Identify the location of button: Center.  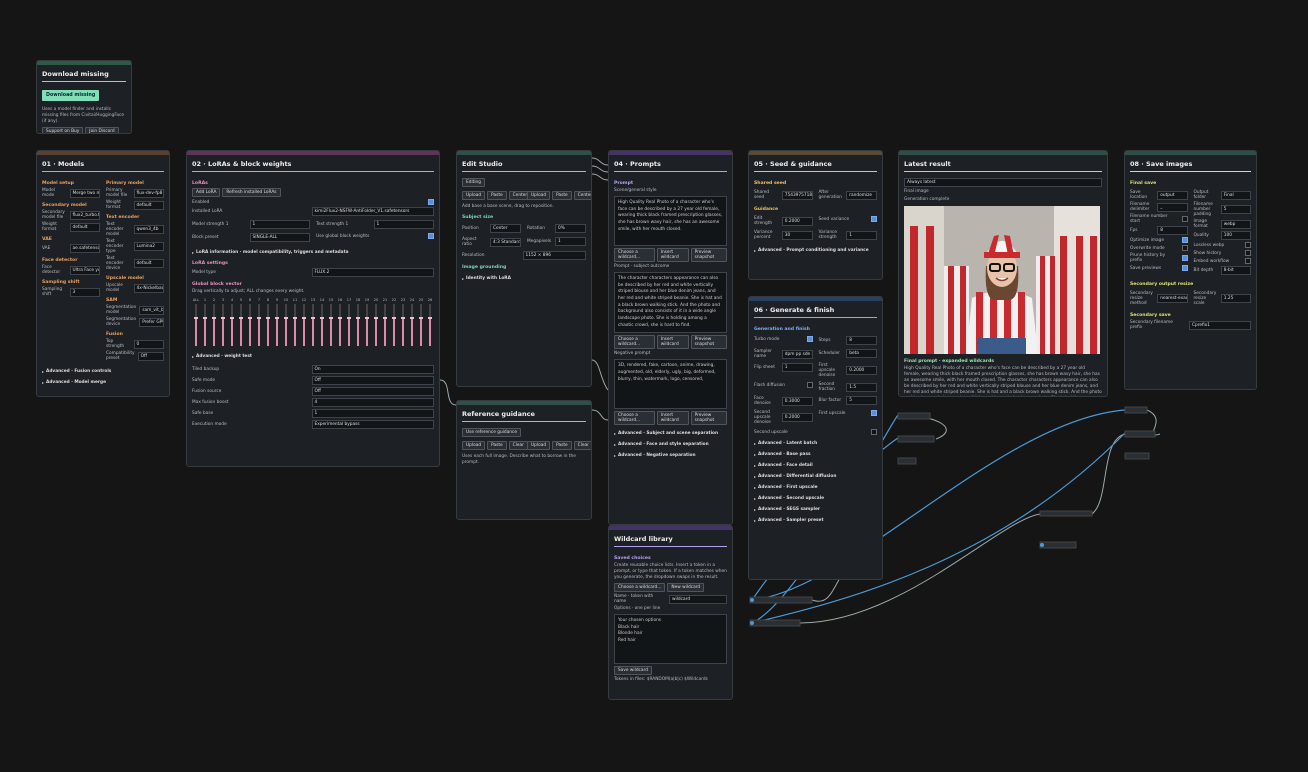
(582, 195).